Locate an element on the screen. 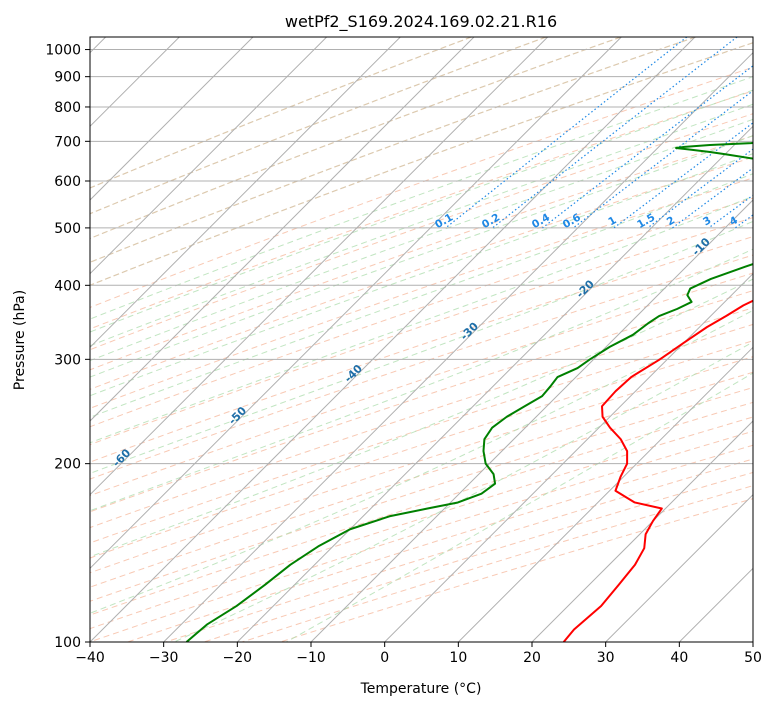  y-tick-label: 200 is located at coordinates (67, 465).